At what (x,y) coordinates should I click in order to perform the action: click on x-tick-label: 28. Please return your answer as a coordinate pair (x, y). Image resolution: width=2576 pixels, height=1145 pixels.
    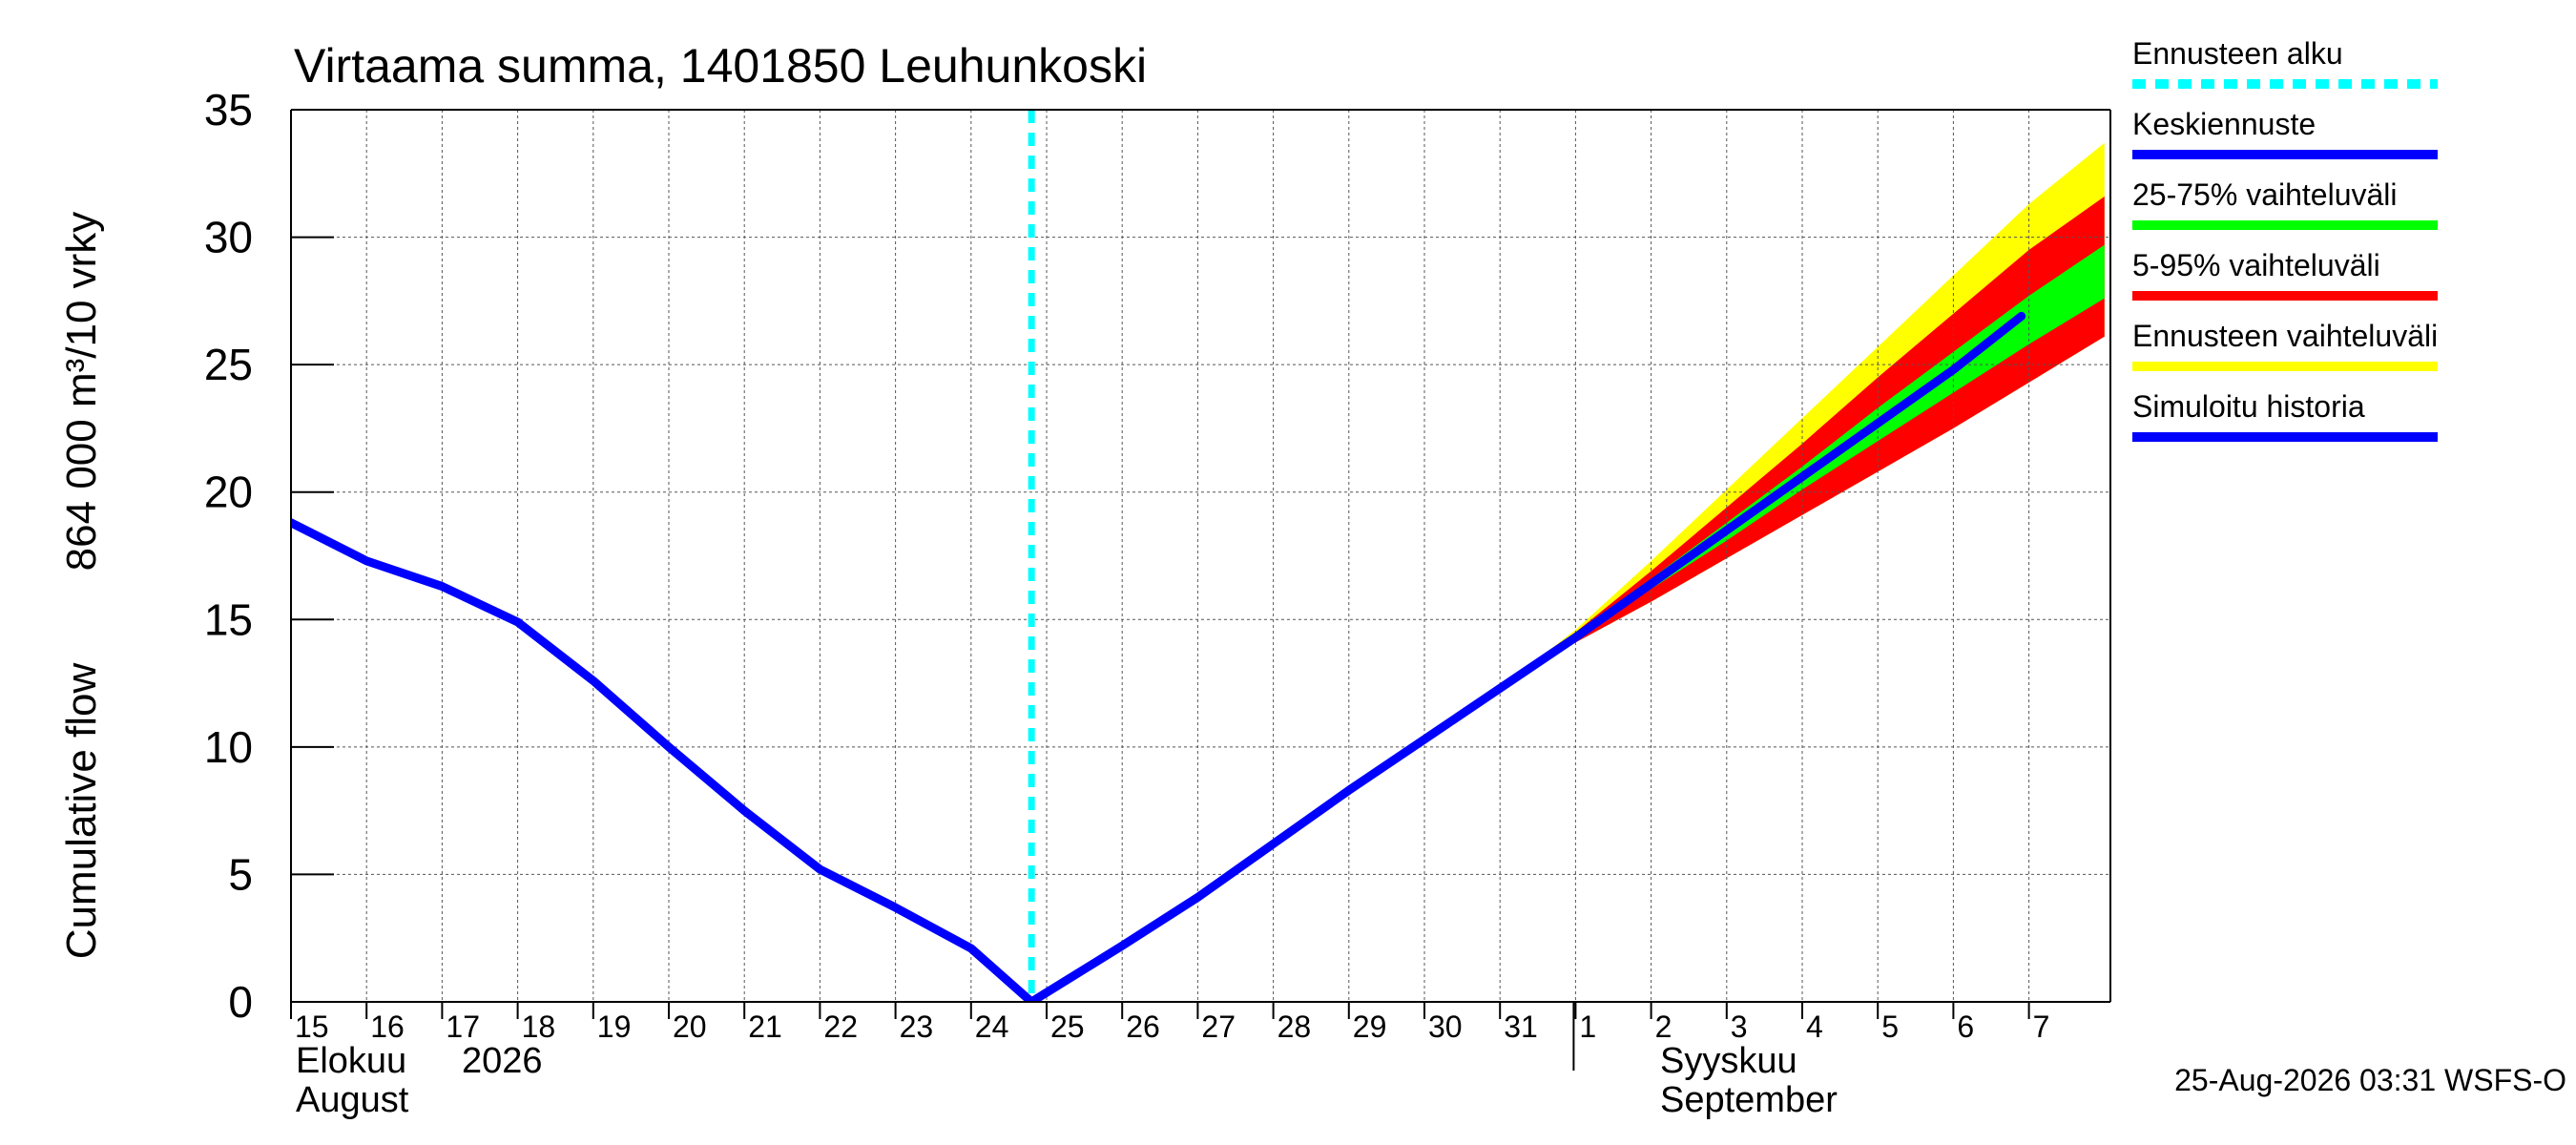
    Looking at the image, I should click on (1295, 1027).